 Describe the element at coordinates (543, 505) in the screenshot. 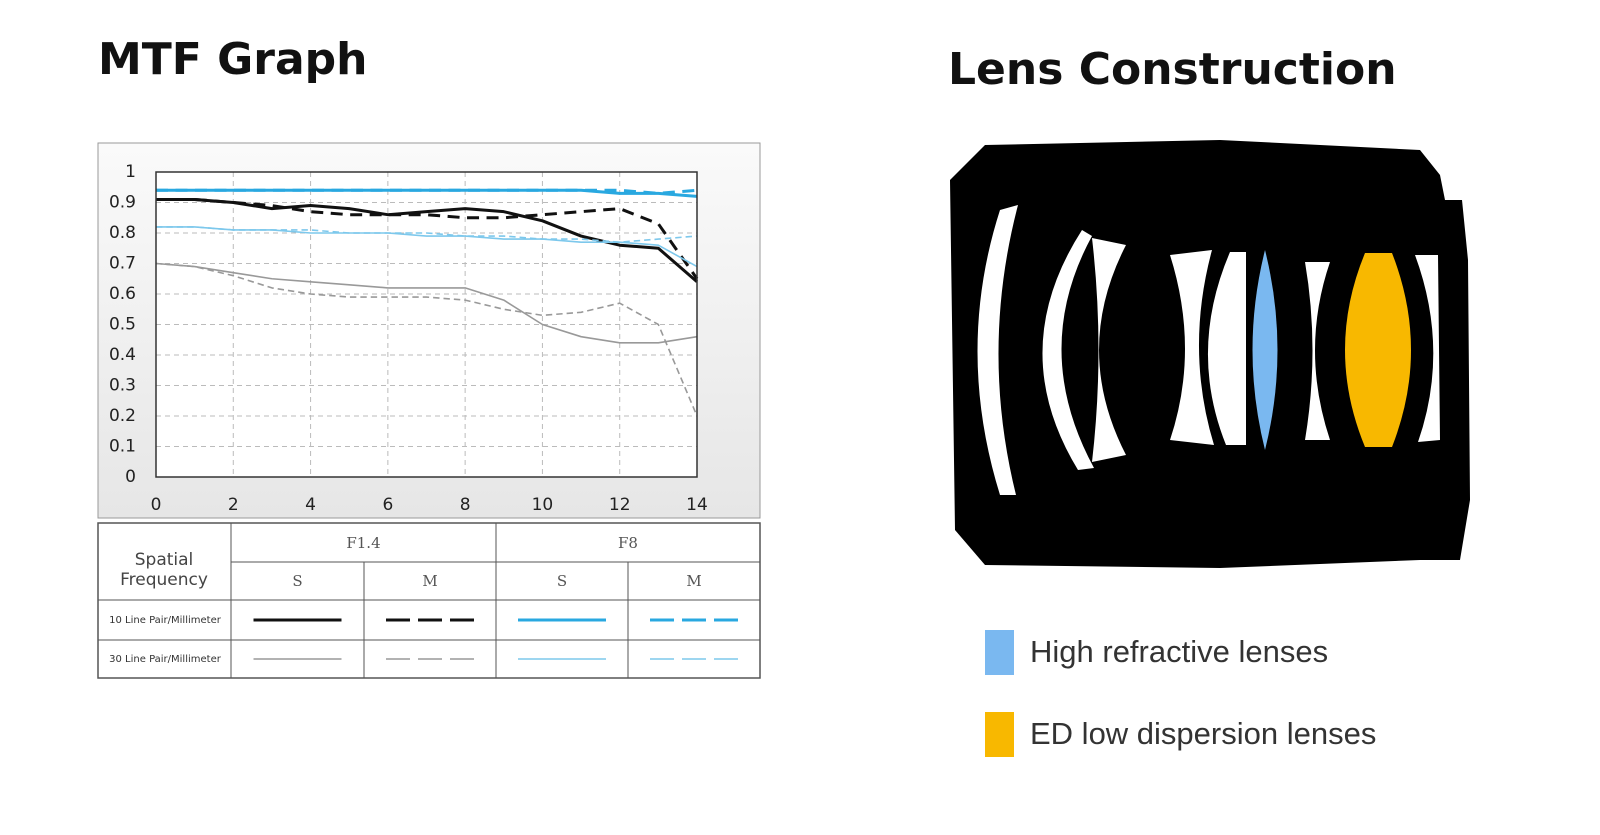

I see `x-tick-label: 10` at that location.